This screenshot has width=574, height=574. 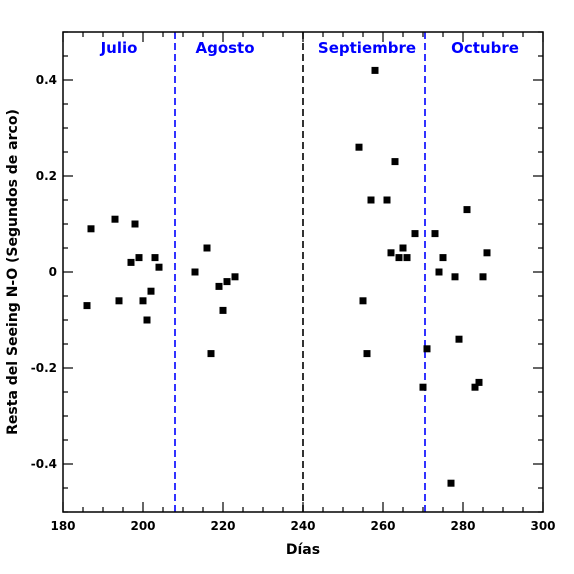 I want to click on month-label: Septiembre, so click(x=367, y=48).